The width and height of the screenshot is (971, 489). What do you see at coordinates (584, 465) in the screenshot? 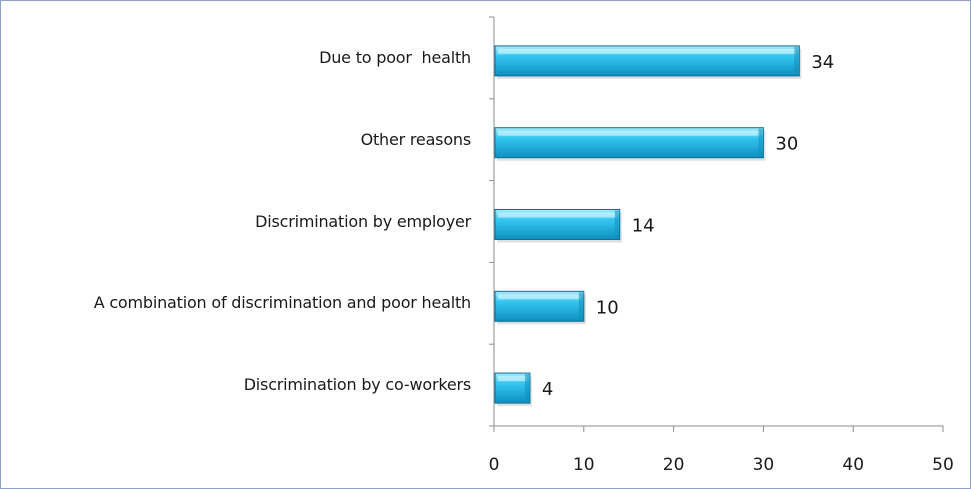
I see `x-tick-label: 10` at bounding box center [584, 465].